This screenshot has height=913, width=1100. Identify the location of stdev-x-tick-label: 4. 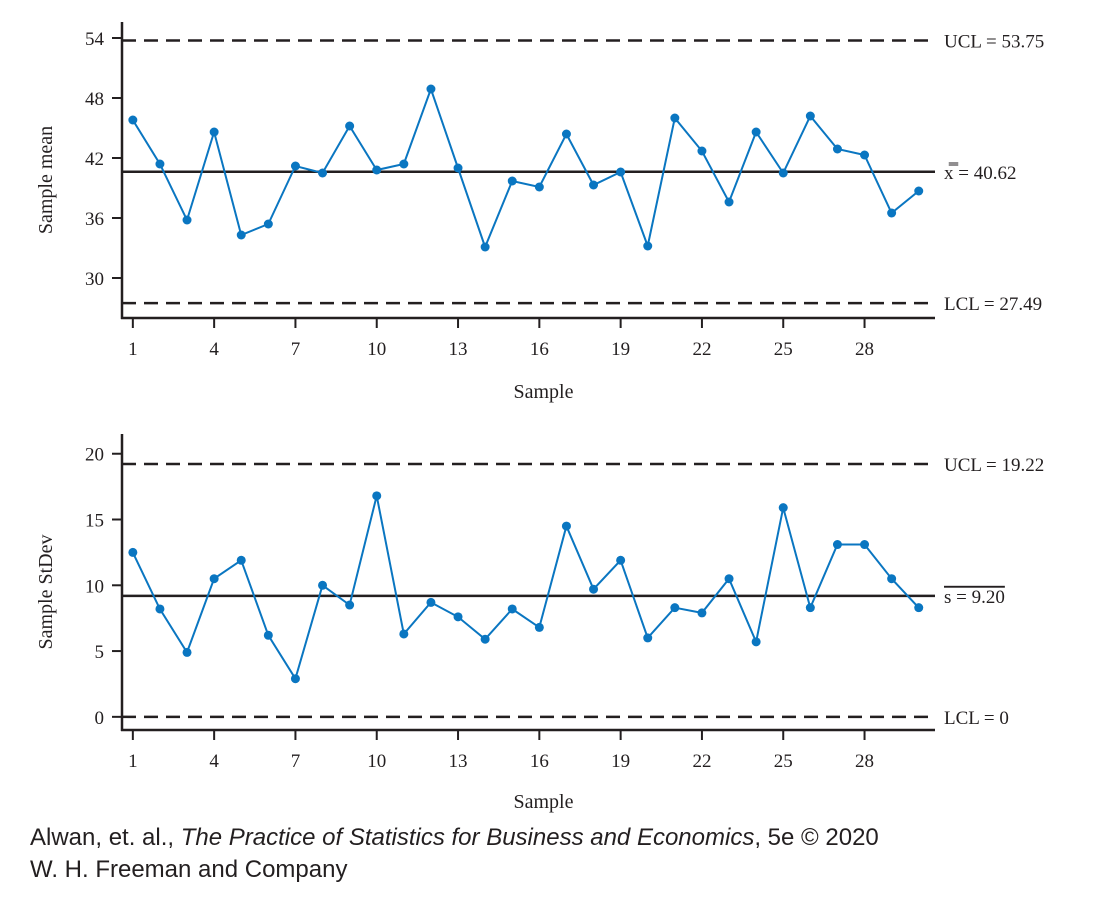
(214, 761).